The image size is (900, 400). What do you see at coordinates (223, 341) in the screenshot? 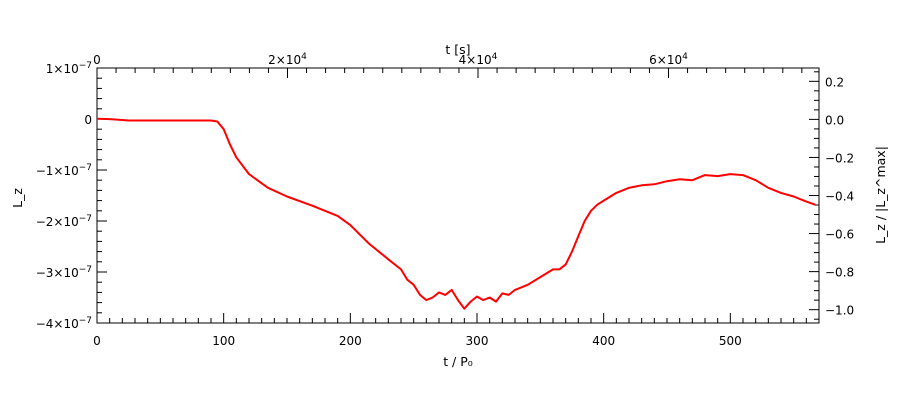
I see `x-tick-label: 100` at bounding box center [223, 341].